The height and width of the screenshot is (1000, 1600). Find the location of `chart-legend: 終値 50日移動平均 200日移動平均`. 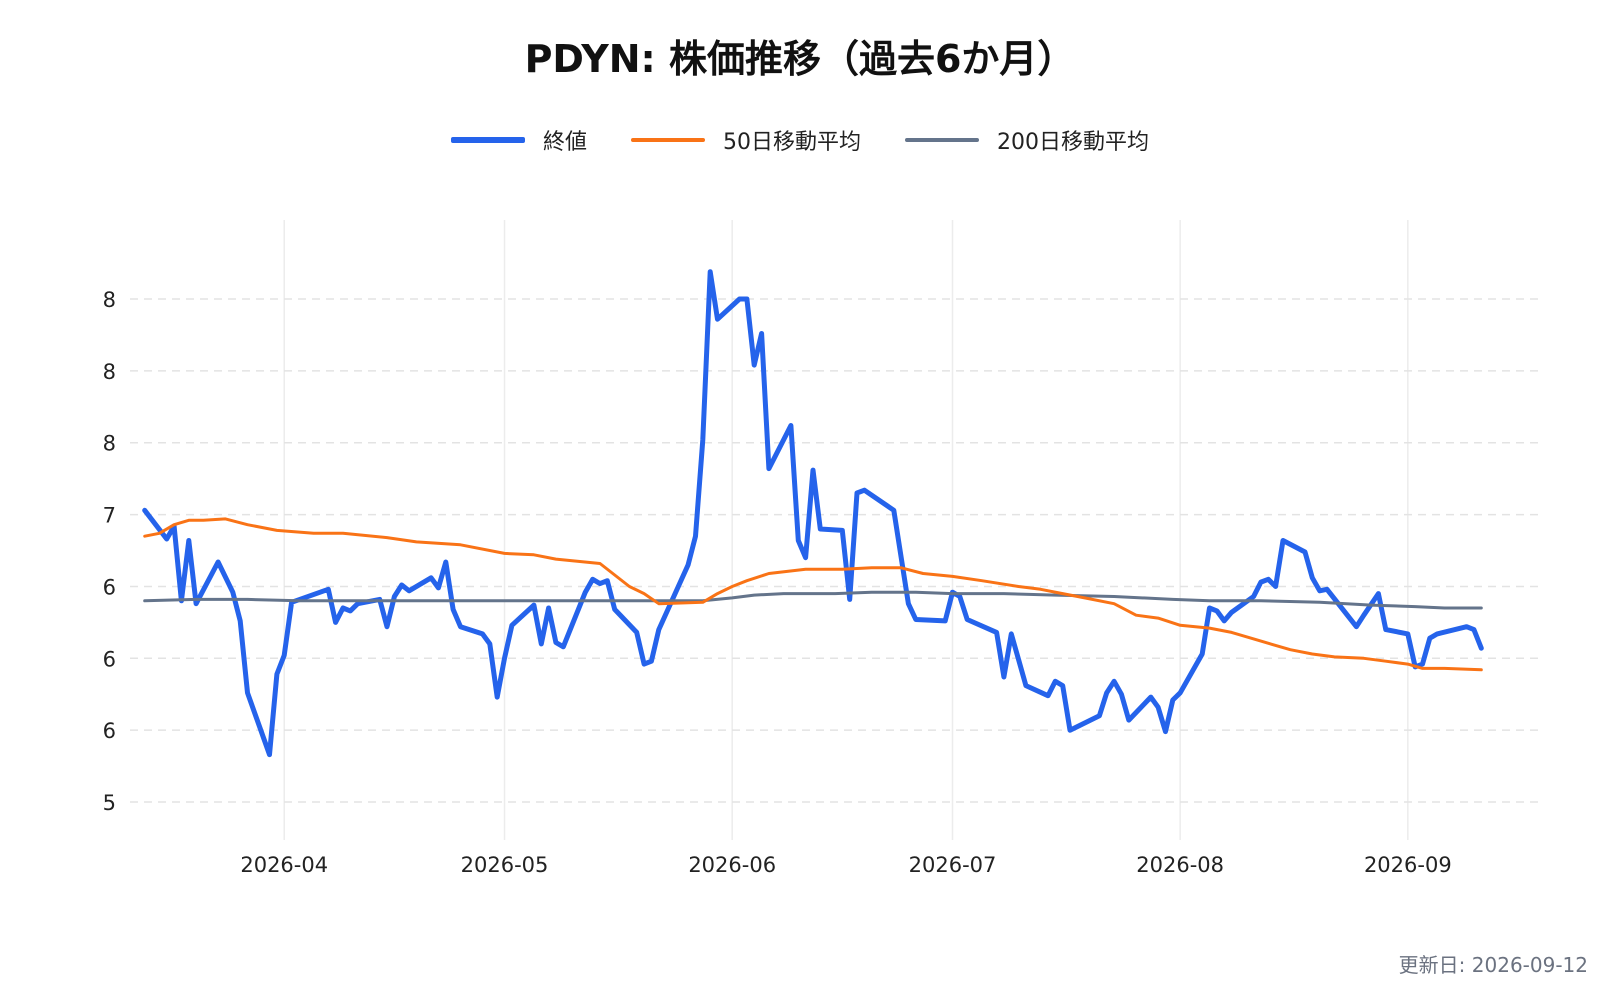

chart-legend: 終値 50日移動平均 200日移動平均 is located at coordinates (800, 140).